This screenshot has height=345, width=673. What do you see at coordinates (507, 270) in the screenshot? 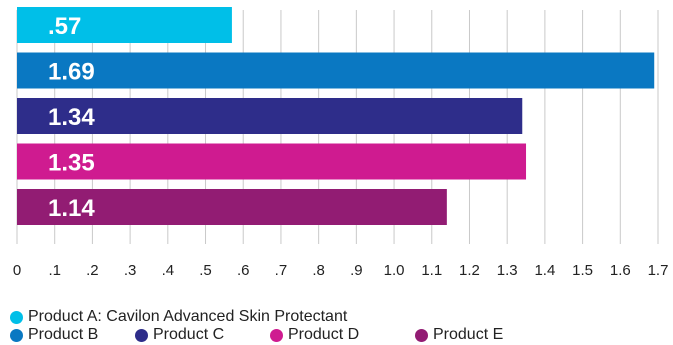
I see `x-tick-label: 1.3` at bounding box center [507, 270].